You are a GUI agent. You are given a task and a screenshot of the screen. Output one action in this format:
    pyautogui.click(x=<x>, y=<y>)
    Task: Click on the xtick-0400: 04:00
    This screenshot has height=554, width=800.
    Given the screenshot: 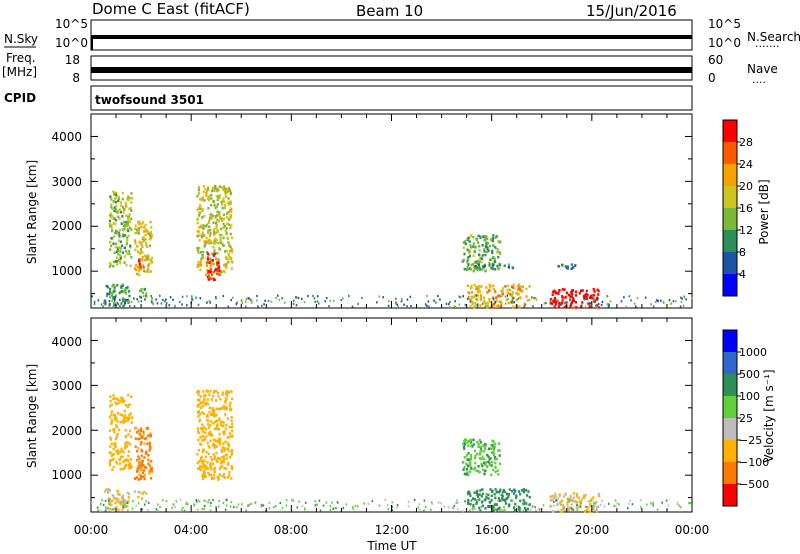 What is the action you would take?
    pyautogui.click(x=191, y=530)
    